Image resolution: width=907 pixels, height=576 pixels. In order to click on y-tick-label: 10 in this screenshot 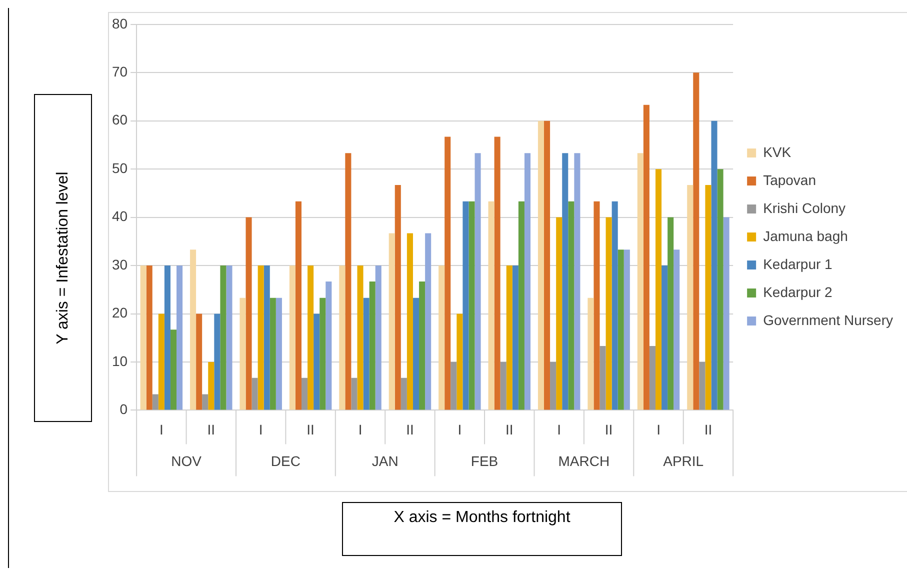, I will do `click(120, 360)`.